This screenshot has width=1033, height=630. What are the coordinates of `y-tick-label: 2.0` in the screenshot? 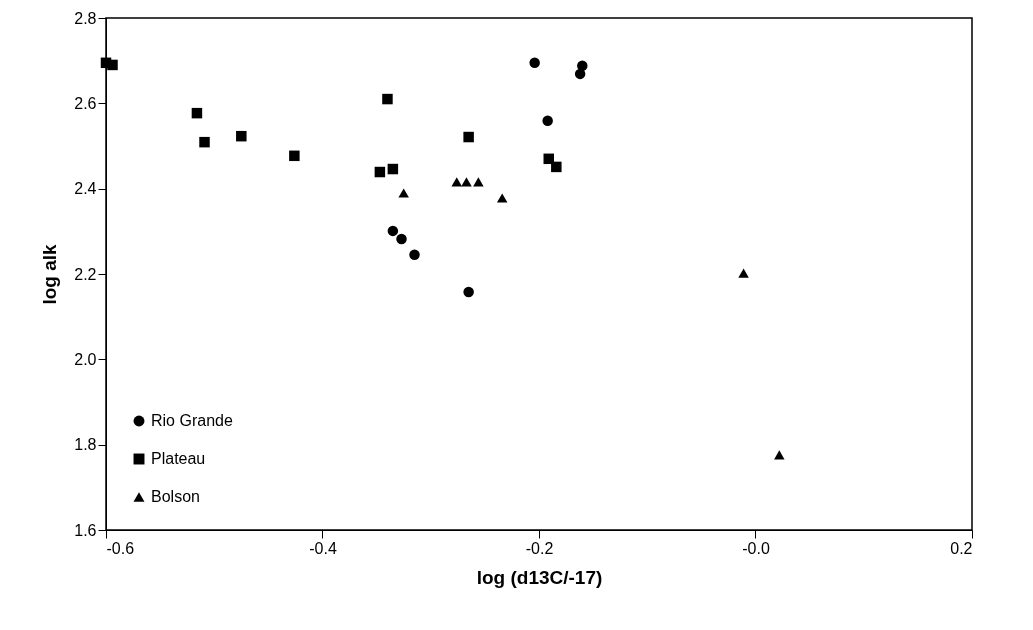 It's located at (85, 359).